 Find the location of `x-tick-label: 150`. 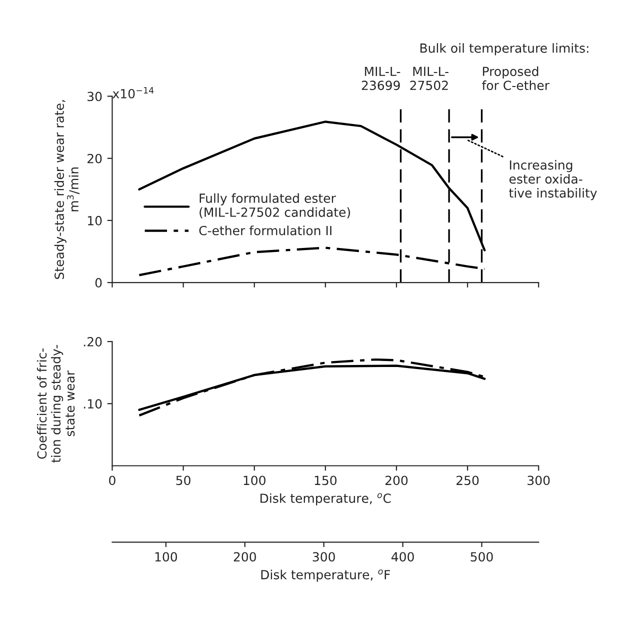

x-tick-label: 150 is located at coordinates (325, 481).